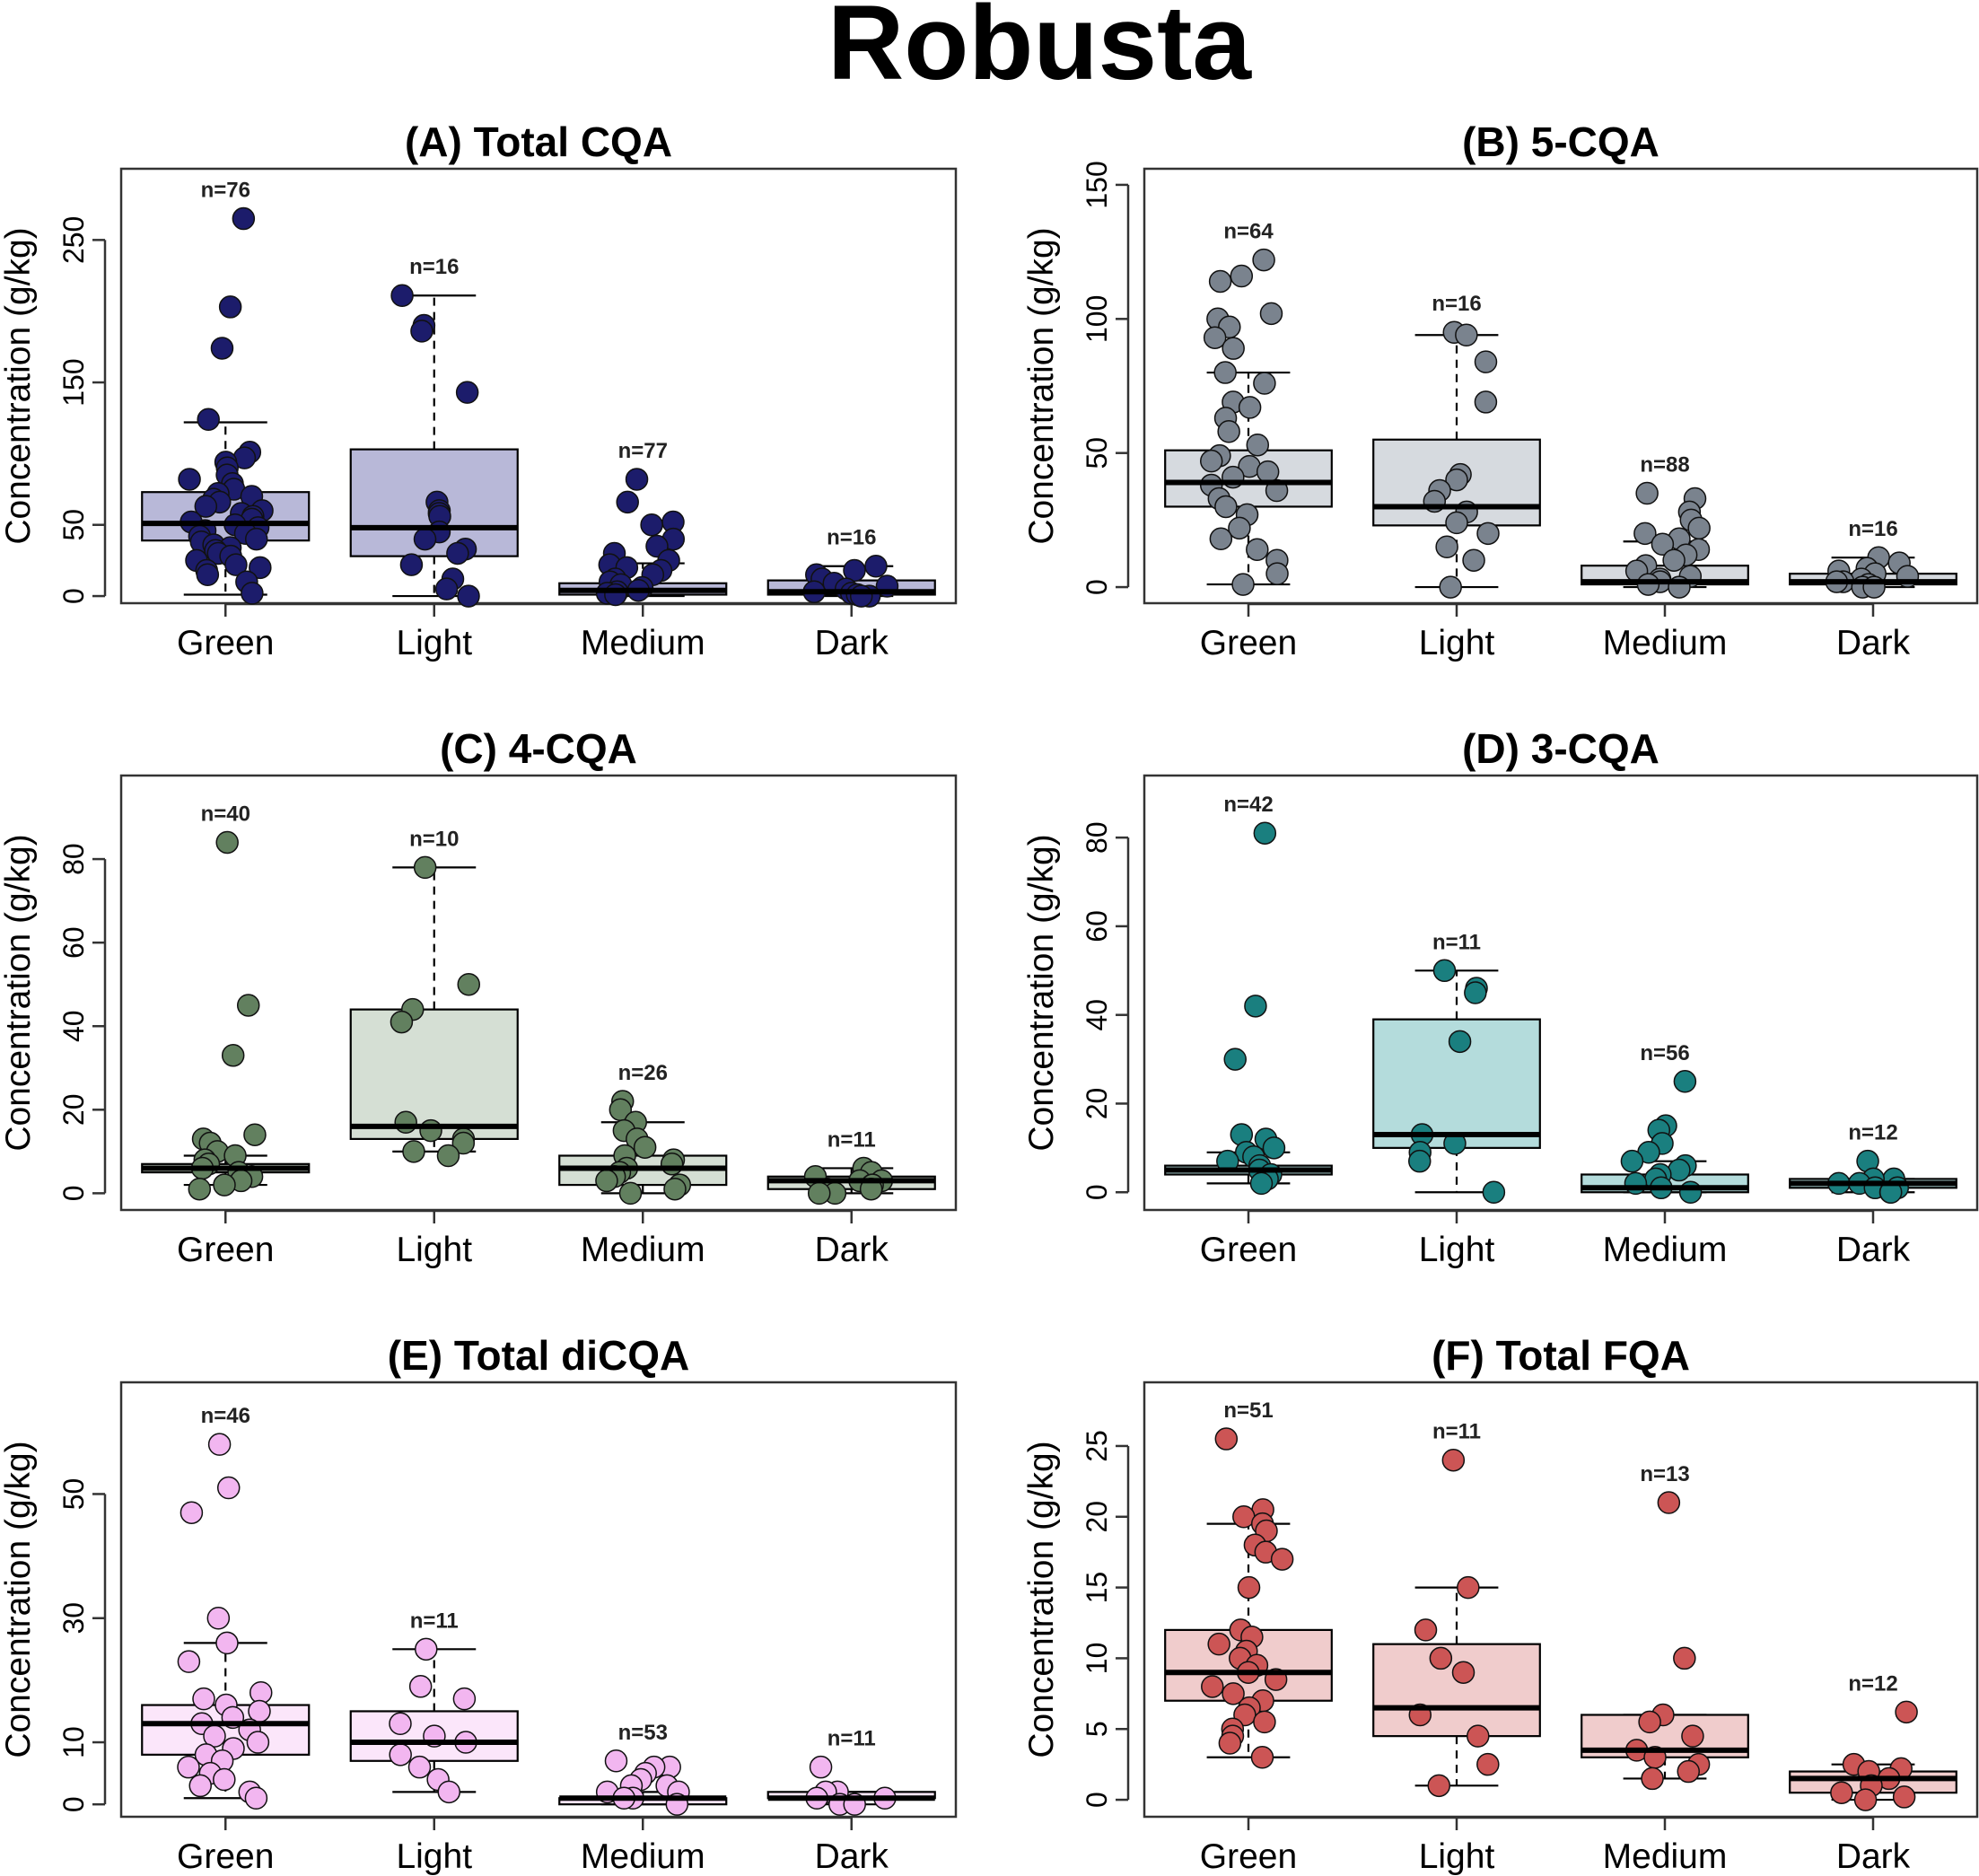 The width and height of the screenshot is (1979, 1876). Describe the element at coordinates (73, 1110) in the screenshot. I see `y-tick-label: 20` at that location.